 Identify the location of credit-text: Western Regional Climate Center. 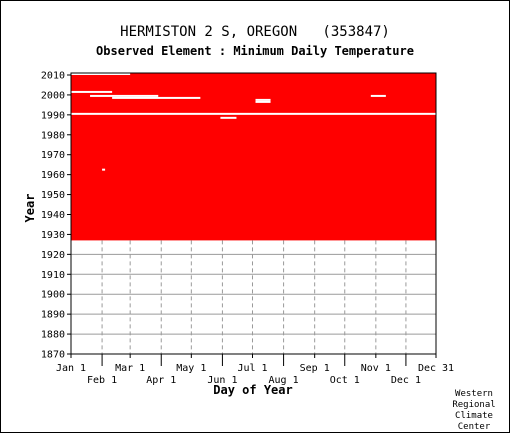
(474, 411).